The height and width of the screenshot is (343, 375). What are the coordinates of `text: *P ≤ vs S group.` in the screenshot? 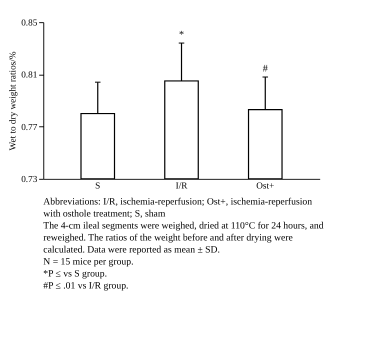 It's located at (75, 274).